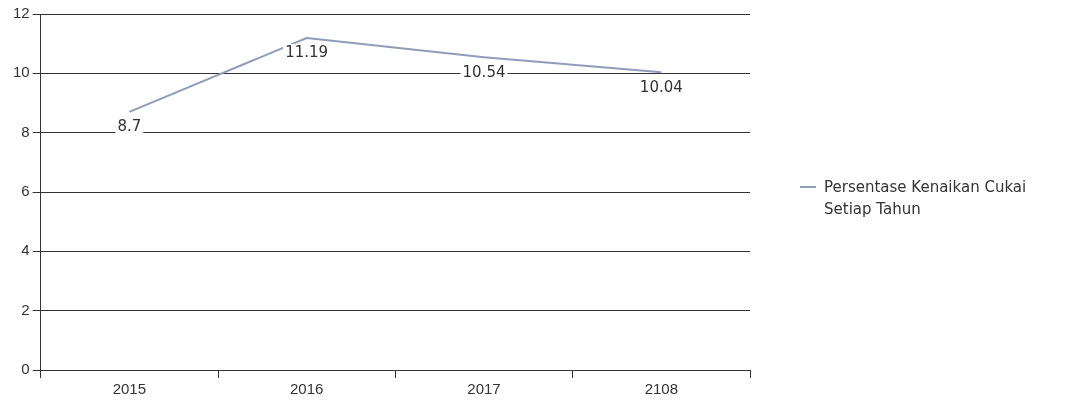 Image resolution: width=1091 pixels, height=406 pixels. I want to click on data-label: 8.7, so click(129, 126).